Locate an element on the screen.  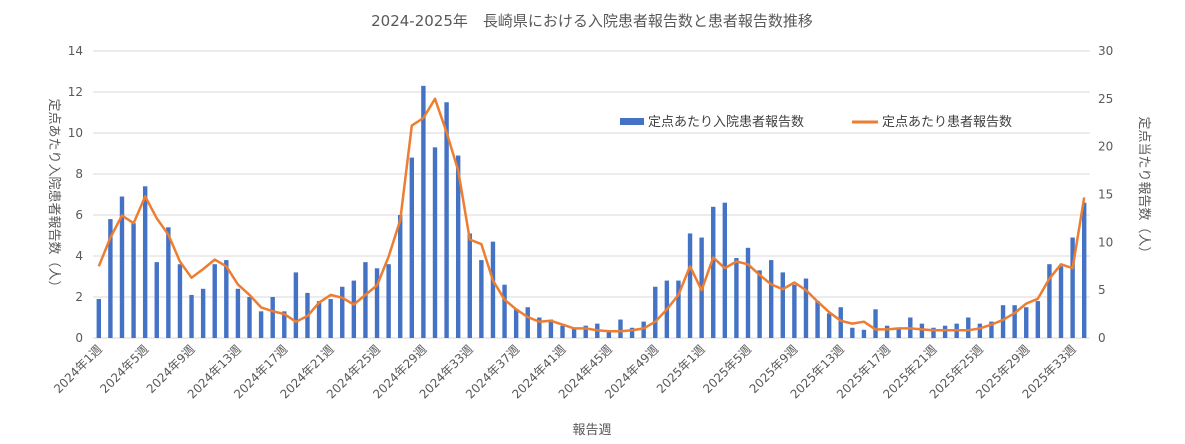
left-tick-label: 2 is located at coordinates (79, 297).